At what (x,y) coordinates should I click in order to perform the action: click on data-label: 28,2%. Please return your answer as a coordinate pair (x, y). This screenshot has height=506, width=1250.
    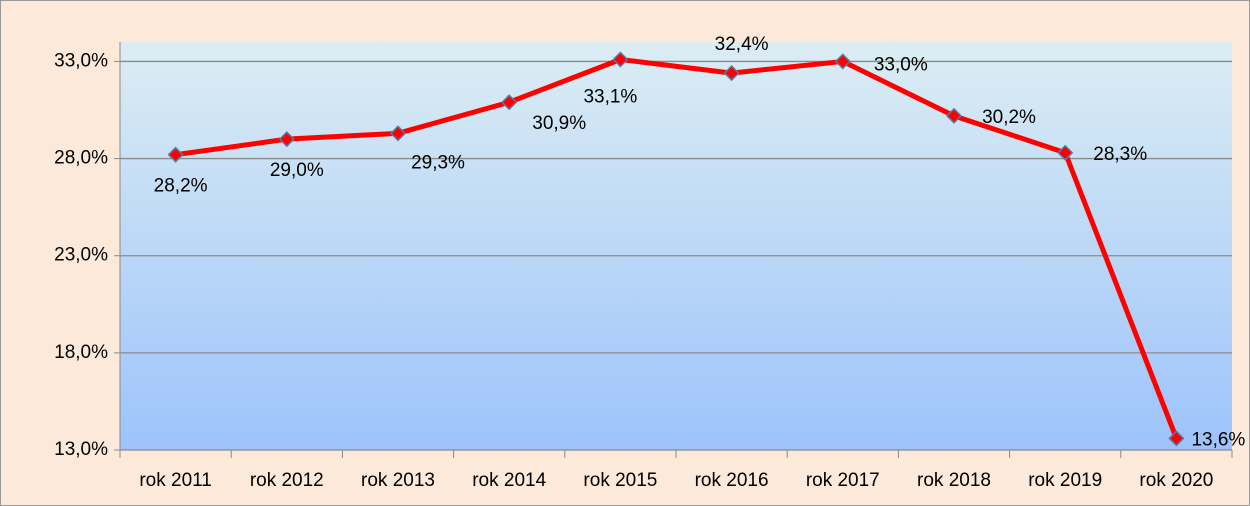
    Looking at the image, I should click on (181, 186).